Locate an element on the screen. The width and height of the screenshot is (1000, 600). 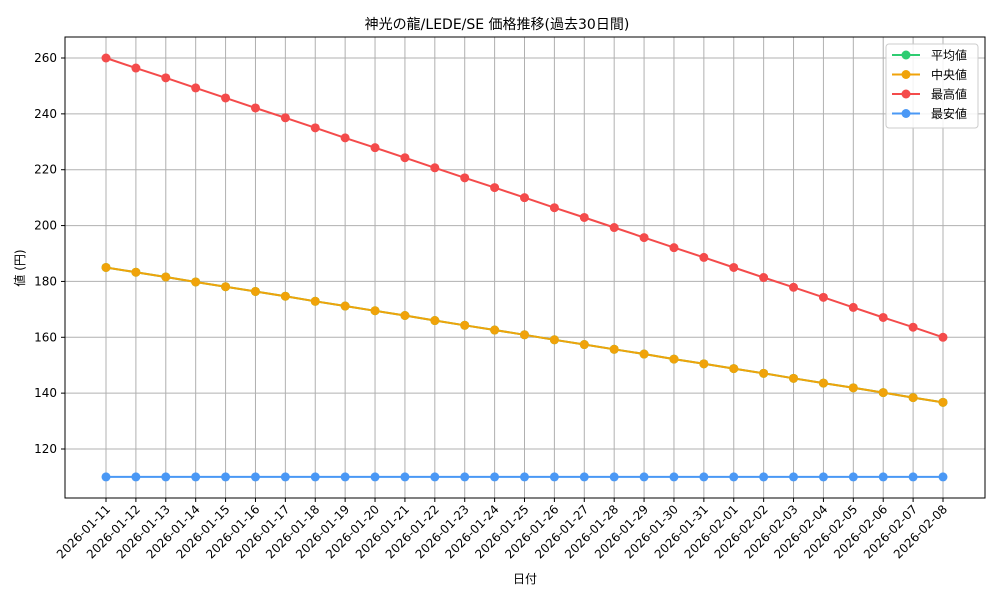
legend-box is located at coordinates (932, 86).